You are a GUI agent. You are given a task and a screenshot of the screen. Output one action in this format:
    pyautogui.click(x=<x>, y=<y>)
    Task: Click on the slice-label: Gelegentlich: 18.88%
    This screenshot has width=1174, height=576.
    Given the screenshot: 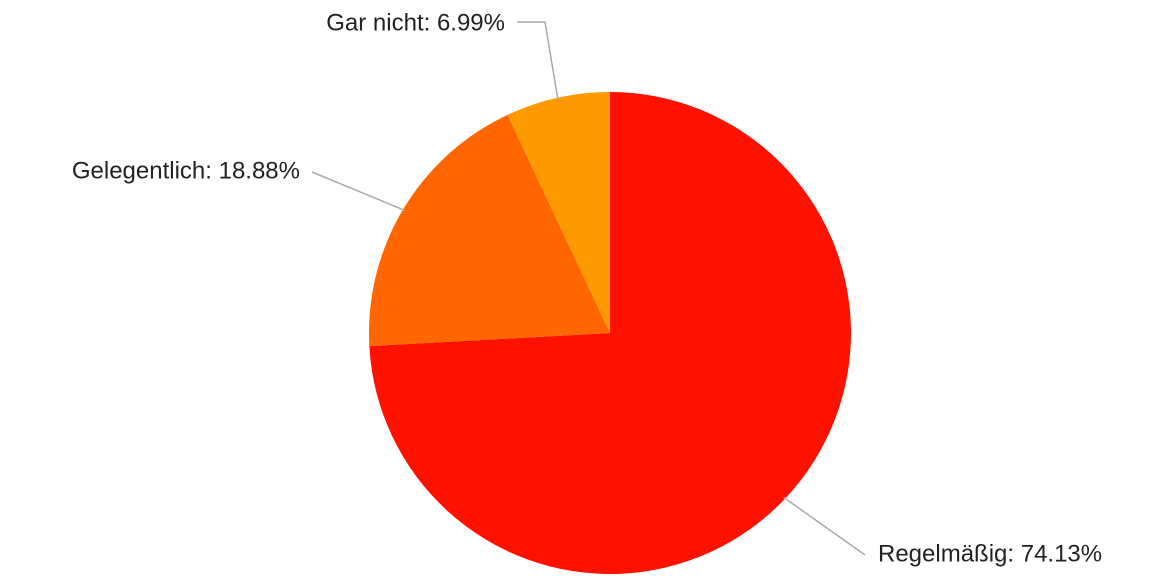 What is the action you would take?
    pyautogui.click(x=186, y=170)
    